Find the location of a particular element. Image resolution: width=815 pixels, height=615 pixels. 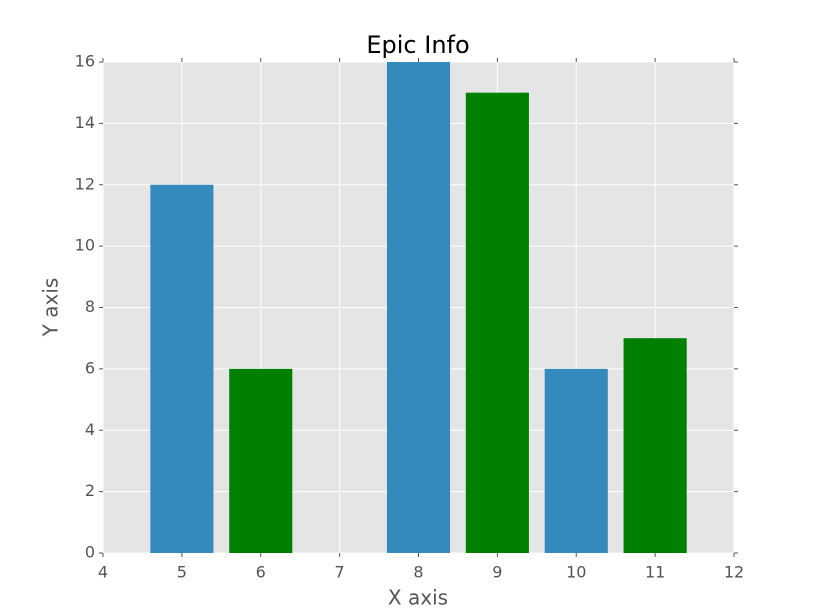

x-tick-label: 4 is located at coordinates (103, 572).